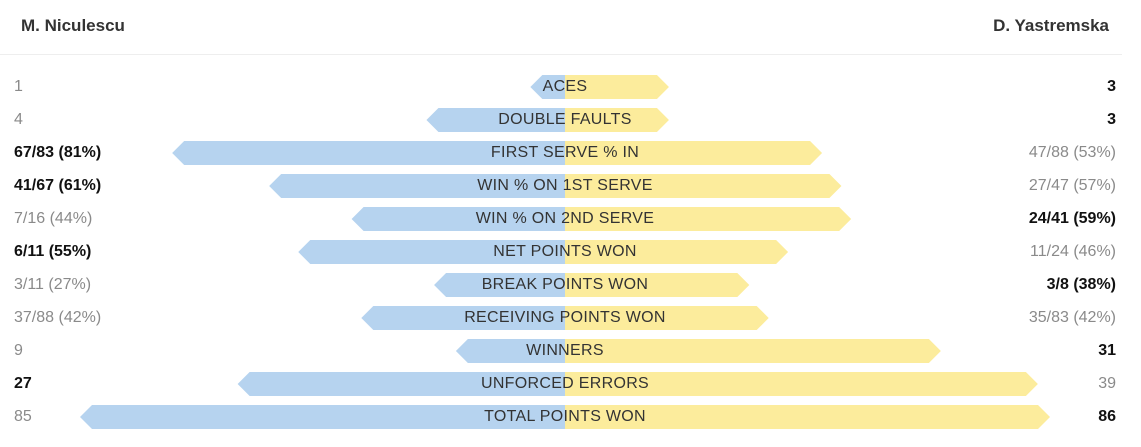 The height and width of the screenshot is (447, 1141). I want to click on stat-right-value-4: 24/41 (59%), so click(1072, 218).